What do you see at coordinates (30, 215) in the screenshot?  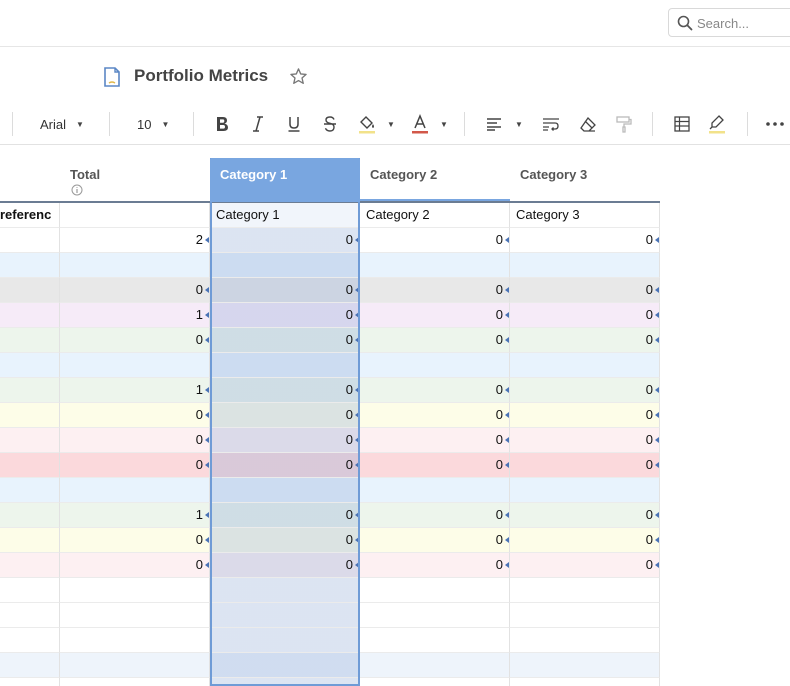 I see `subheader-cell-reference: referenc` at bounding box center [30, 215].